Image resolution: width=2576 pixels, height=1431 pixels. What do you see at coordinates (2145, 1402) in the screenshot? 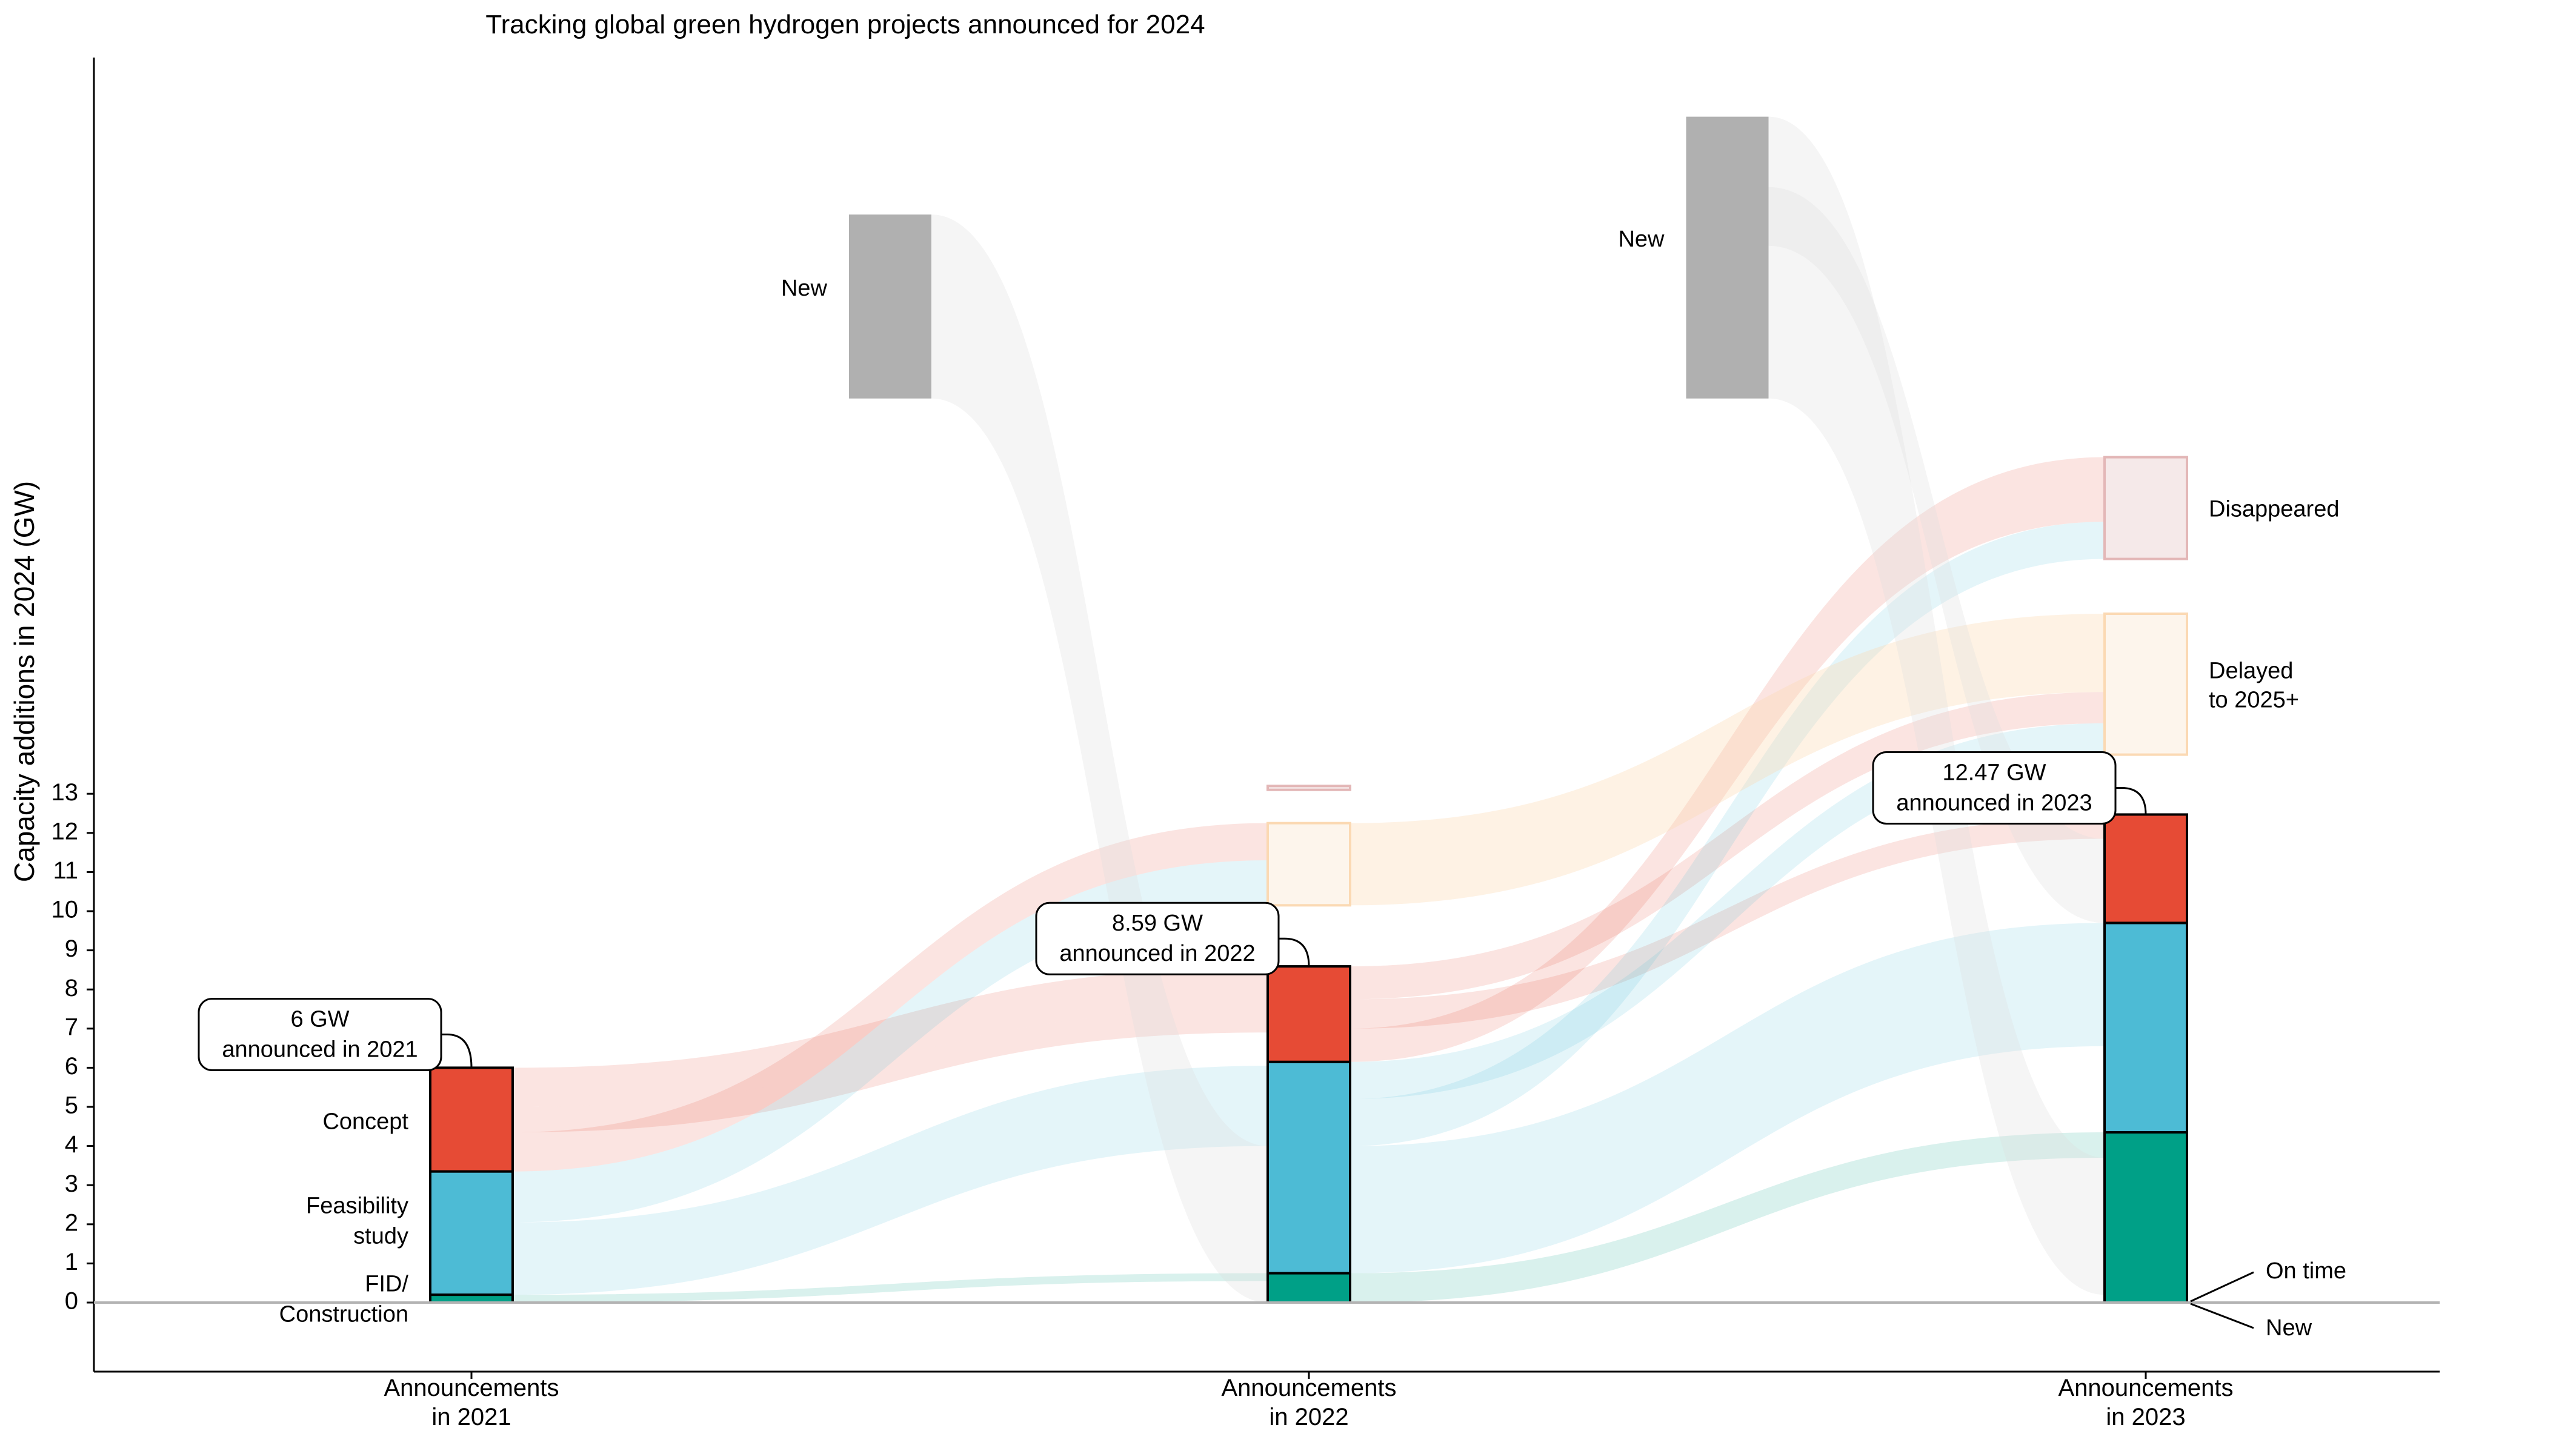
I see `x-tick-label: Announcements in 2023` at bounding box center [2145, 1402].